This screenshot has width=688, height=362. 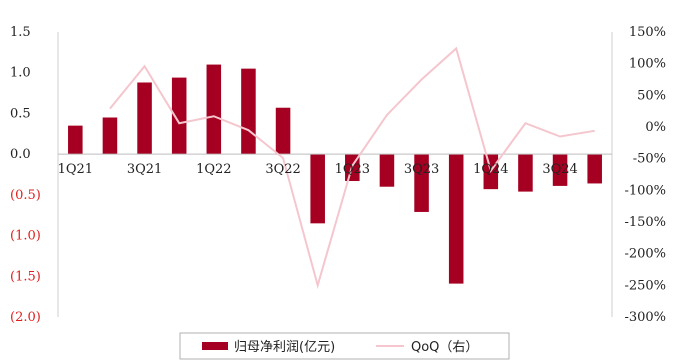 What do you see at coordinates (444, 347) in the screenshot?
I see `legend-line-label: QoQ（右）` at bounding box center [444, 347].